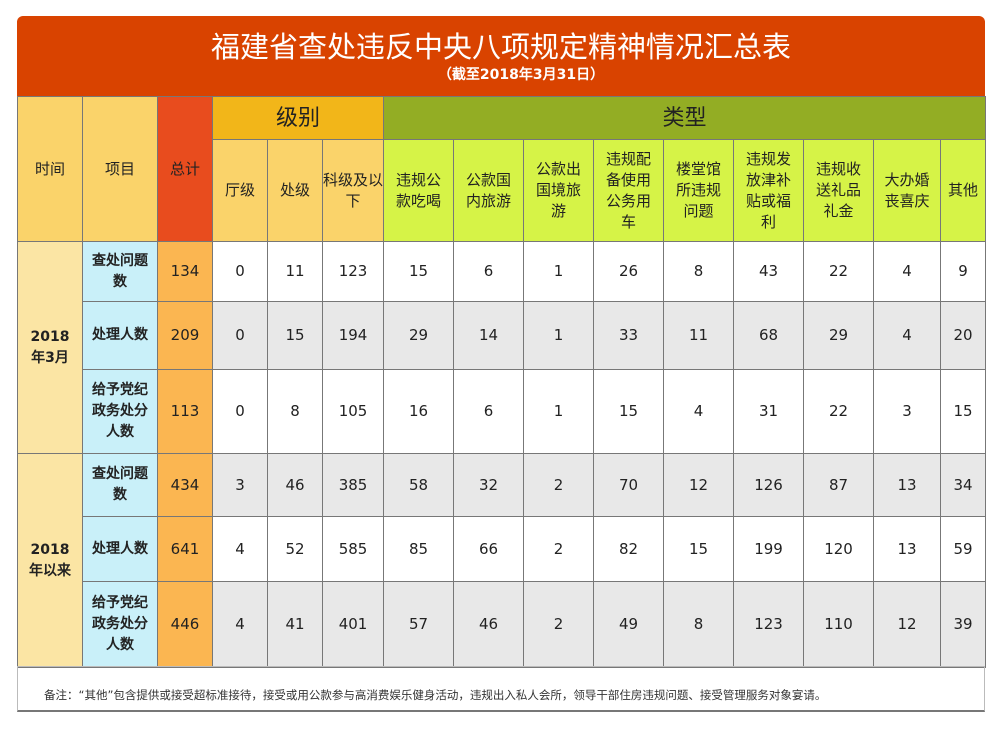  I want to click on header-type: 楼堂馆所违规问题, so click(699, 190).